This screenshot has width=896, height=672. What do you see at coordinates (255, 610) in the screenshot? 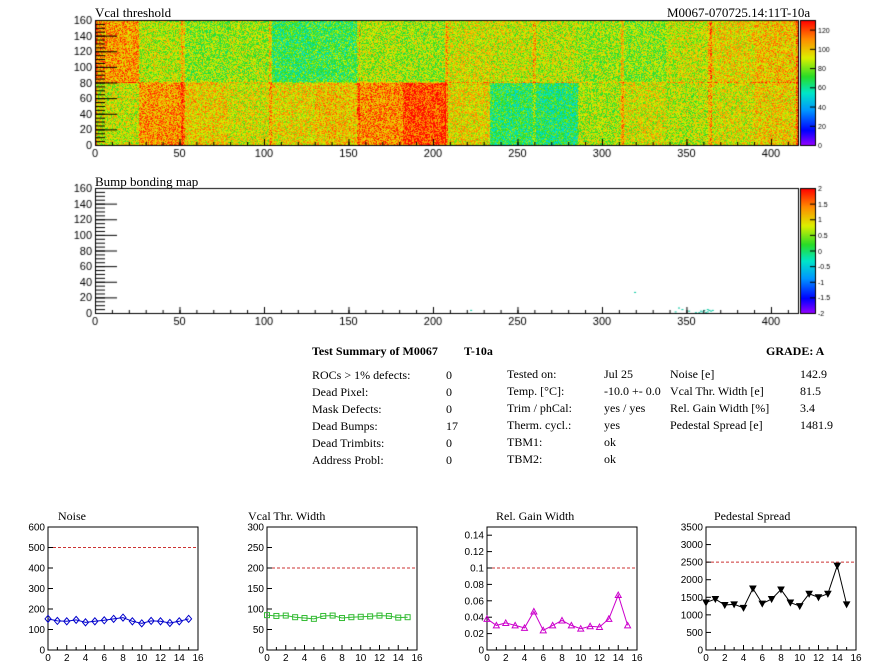
I see `y-tick-label: 100` at bounding box center [255, 610].